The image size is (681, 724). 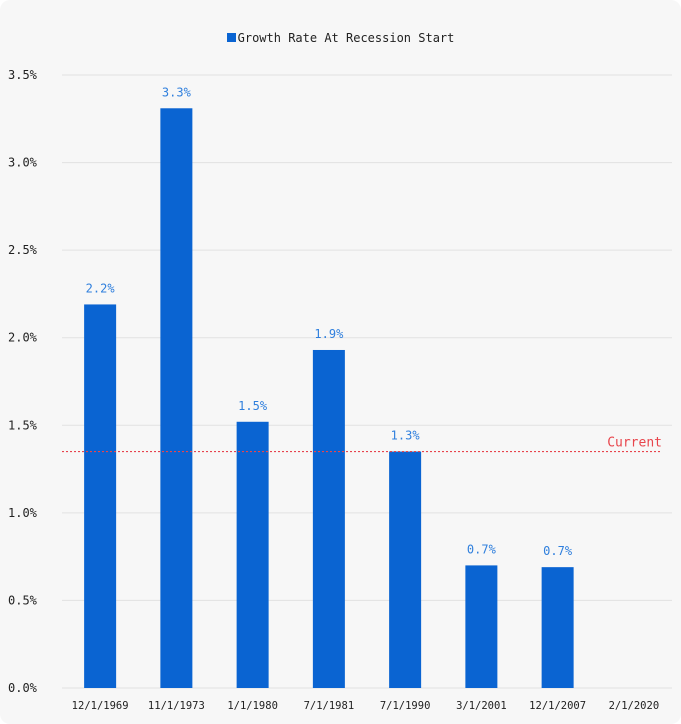 What do you see at coordinates (634, 443) in the screenshot?
I see `current-reference-label: Current` at bounding box center [634, 443].